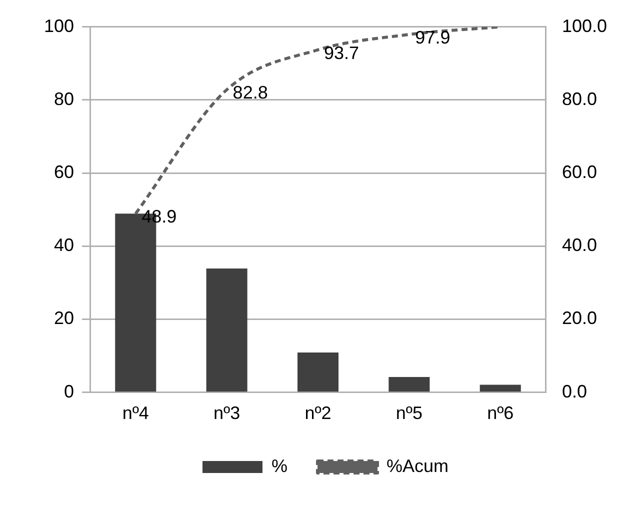  What do you see at coordinates (159, 216) in the screenshot?
I see `data-label: 48.9` at bounding box center [159, 216].